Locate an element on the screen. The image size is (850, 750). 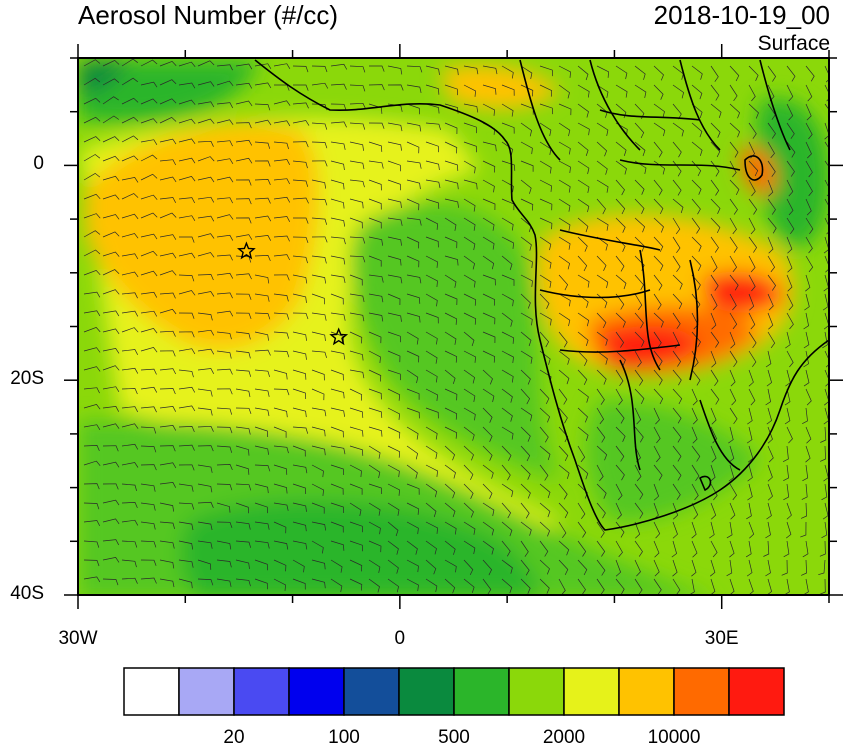
lat-tick-label: 20S is located at coordinates (27, 379).